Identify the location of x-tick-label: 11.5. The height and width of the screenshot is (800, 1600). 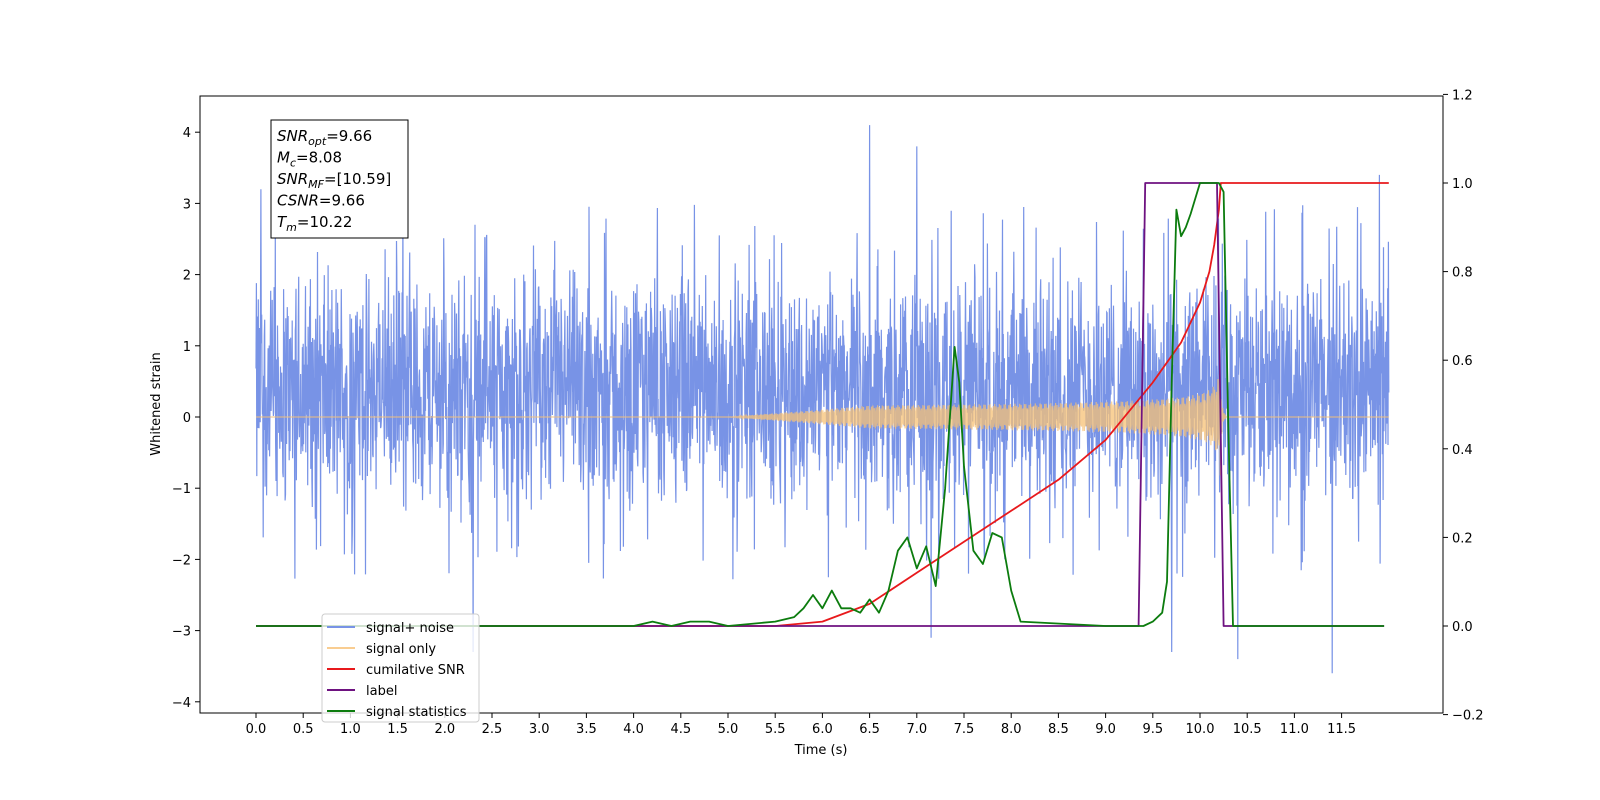
(1341, 729).